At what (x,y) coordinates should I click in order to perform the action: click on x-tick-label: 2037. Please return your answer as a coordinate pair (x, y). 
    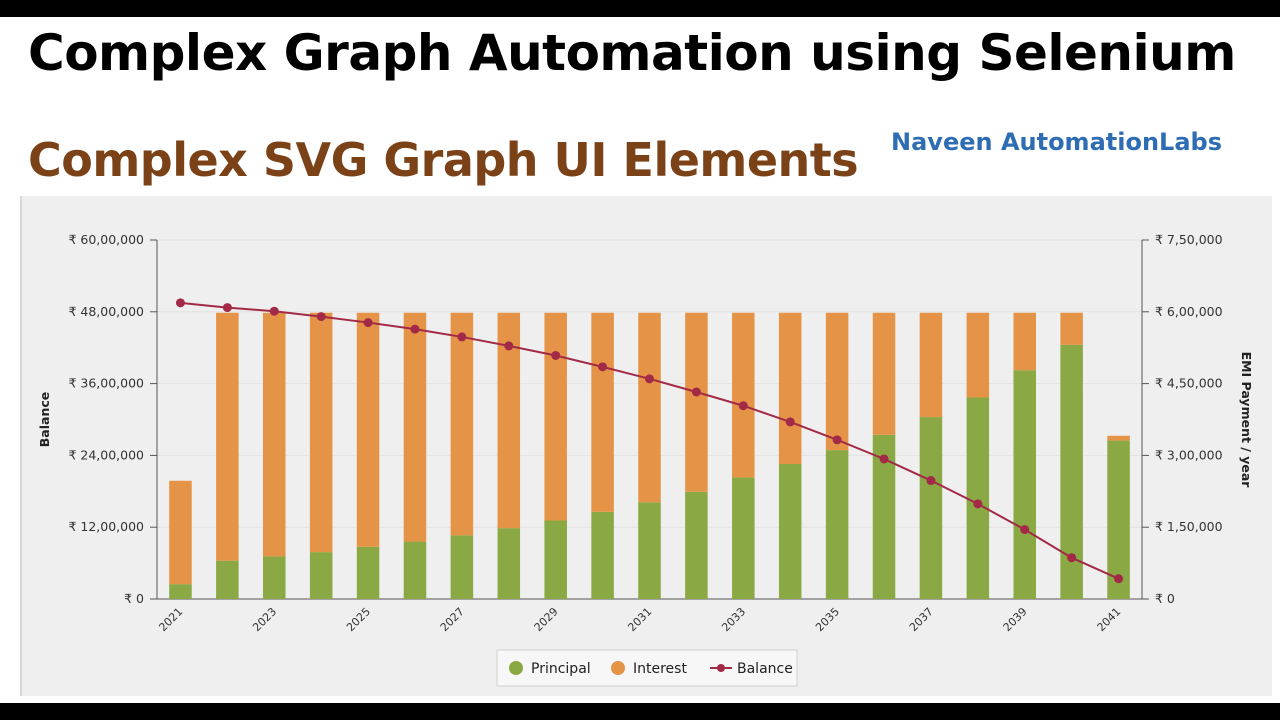
    Looking at the image, I should click on (921, 619).